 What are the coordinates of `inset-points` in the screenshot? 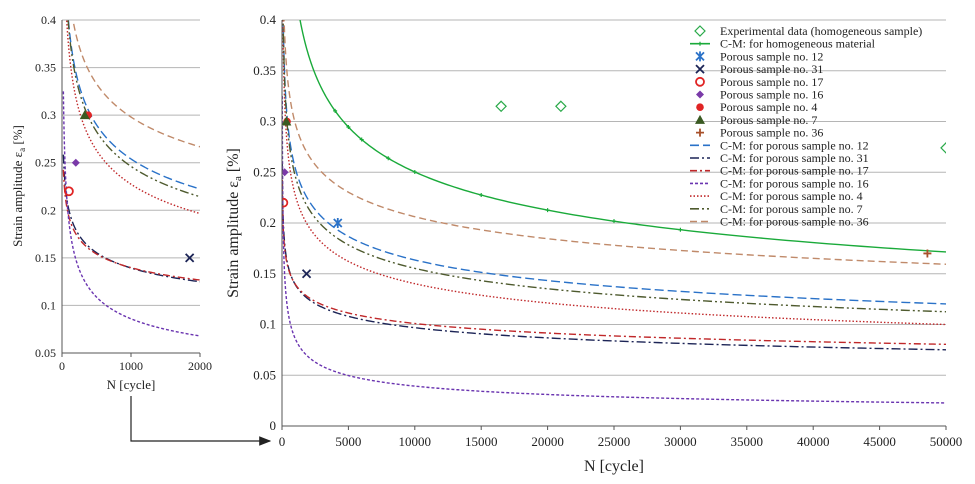 It's located at (129, 186).